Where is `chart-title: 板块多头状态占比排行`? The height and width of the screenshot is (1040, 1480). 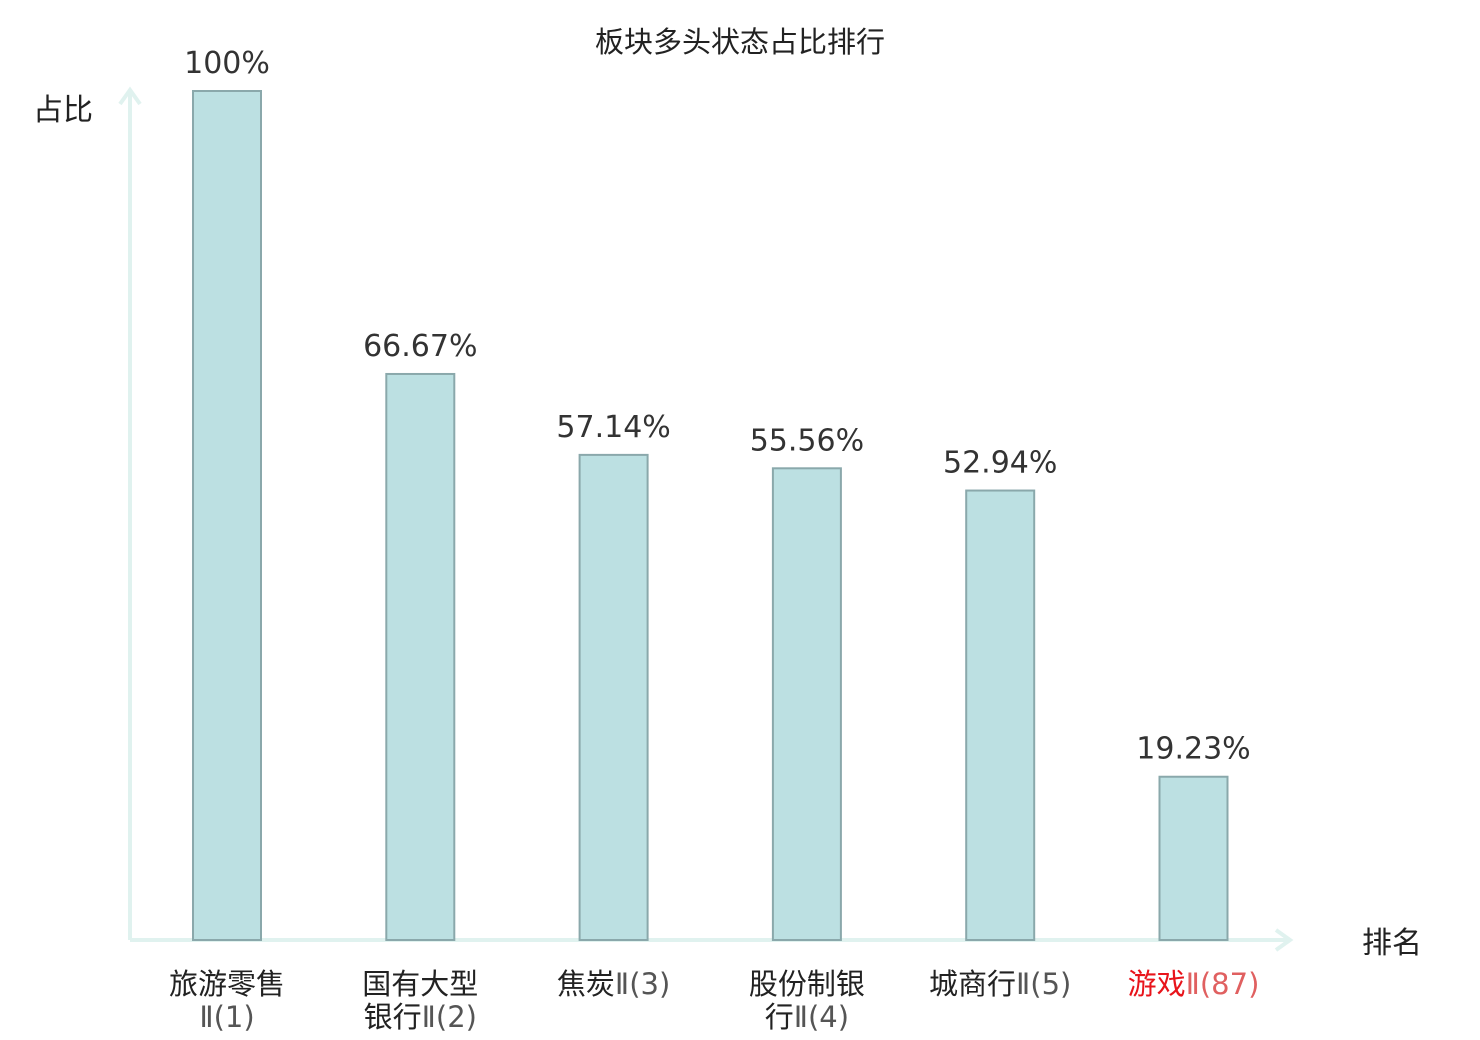 chart-title: 板块多头状态占比排行 is located at coordinates (740, 42).